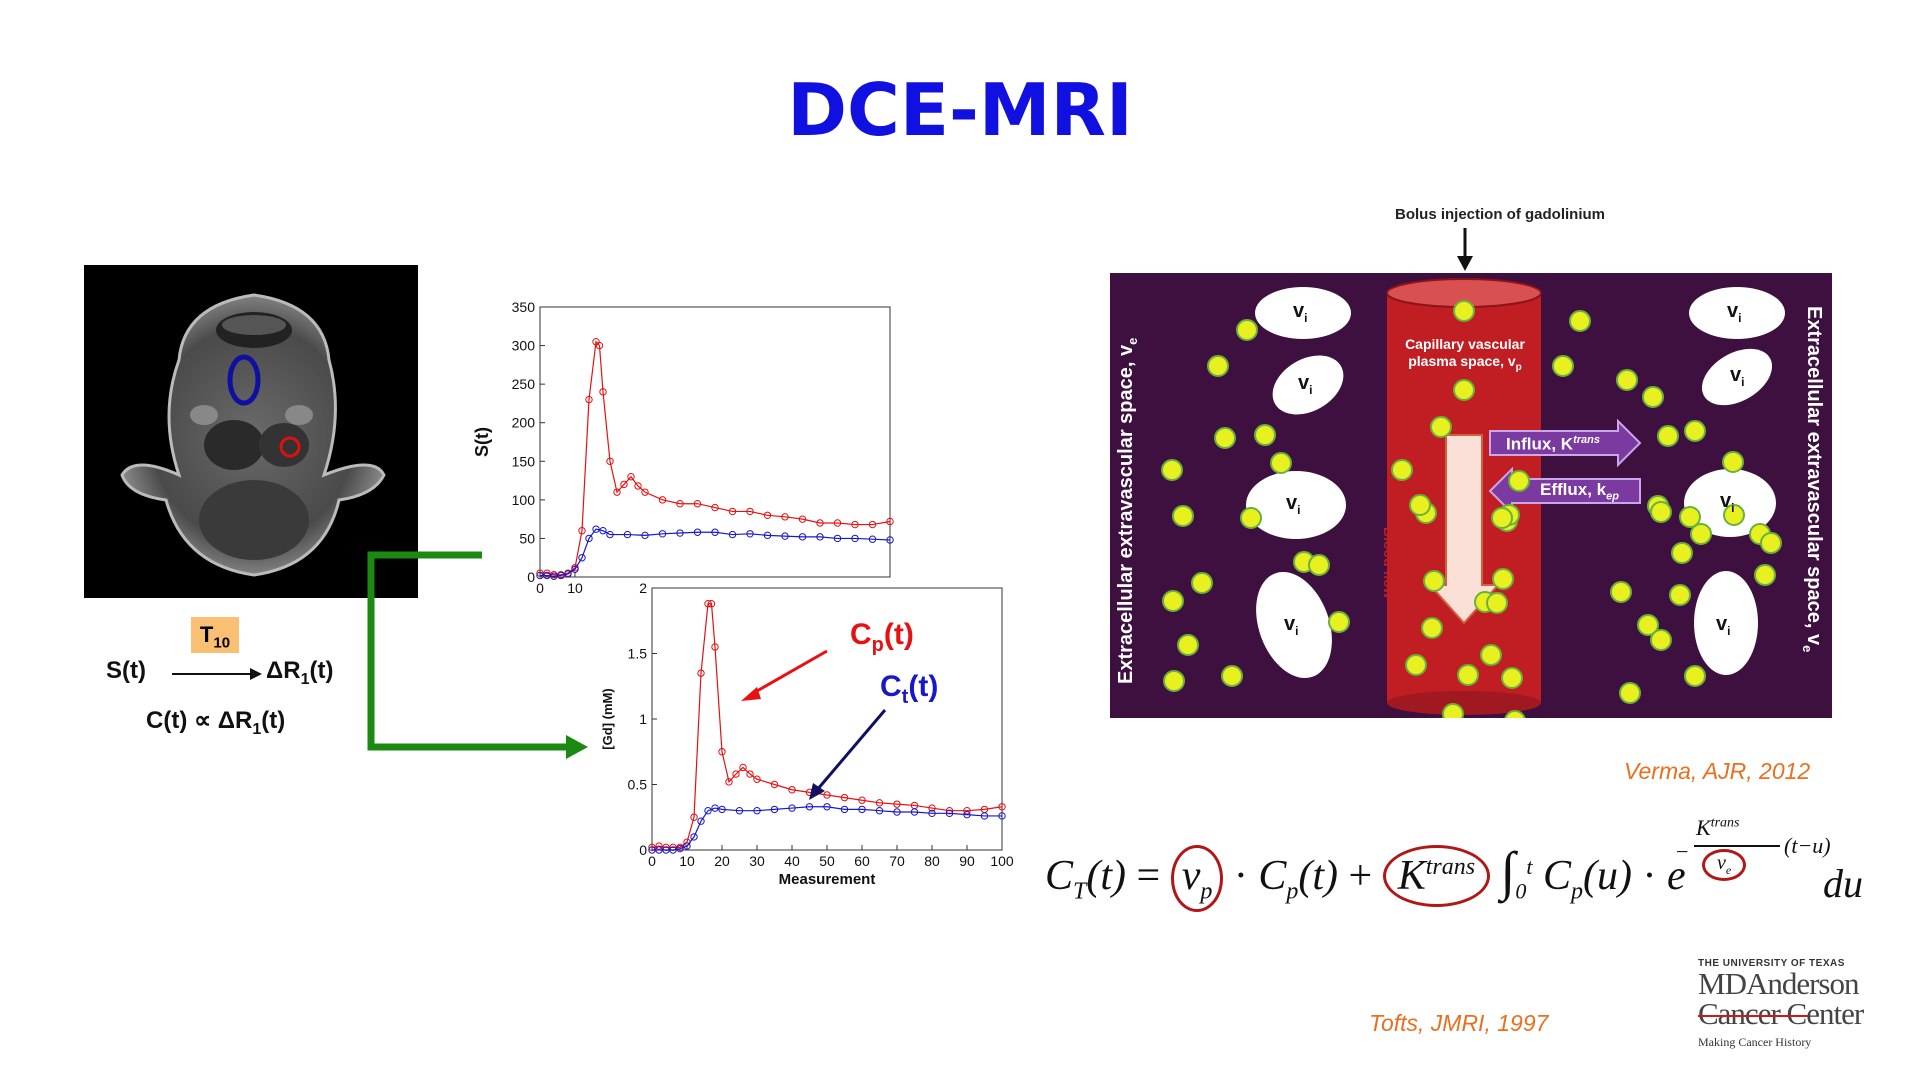  I want to click on left-eev-label: Extracellular extravascular space, ve, so click(1127, 510).